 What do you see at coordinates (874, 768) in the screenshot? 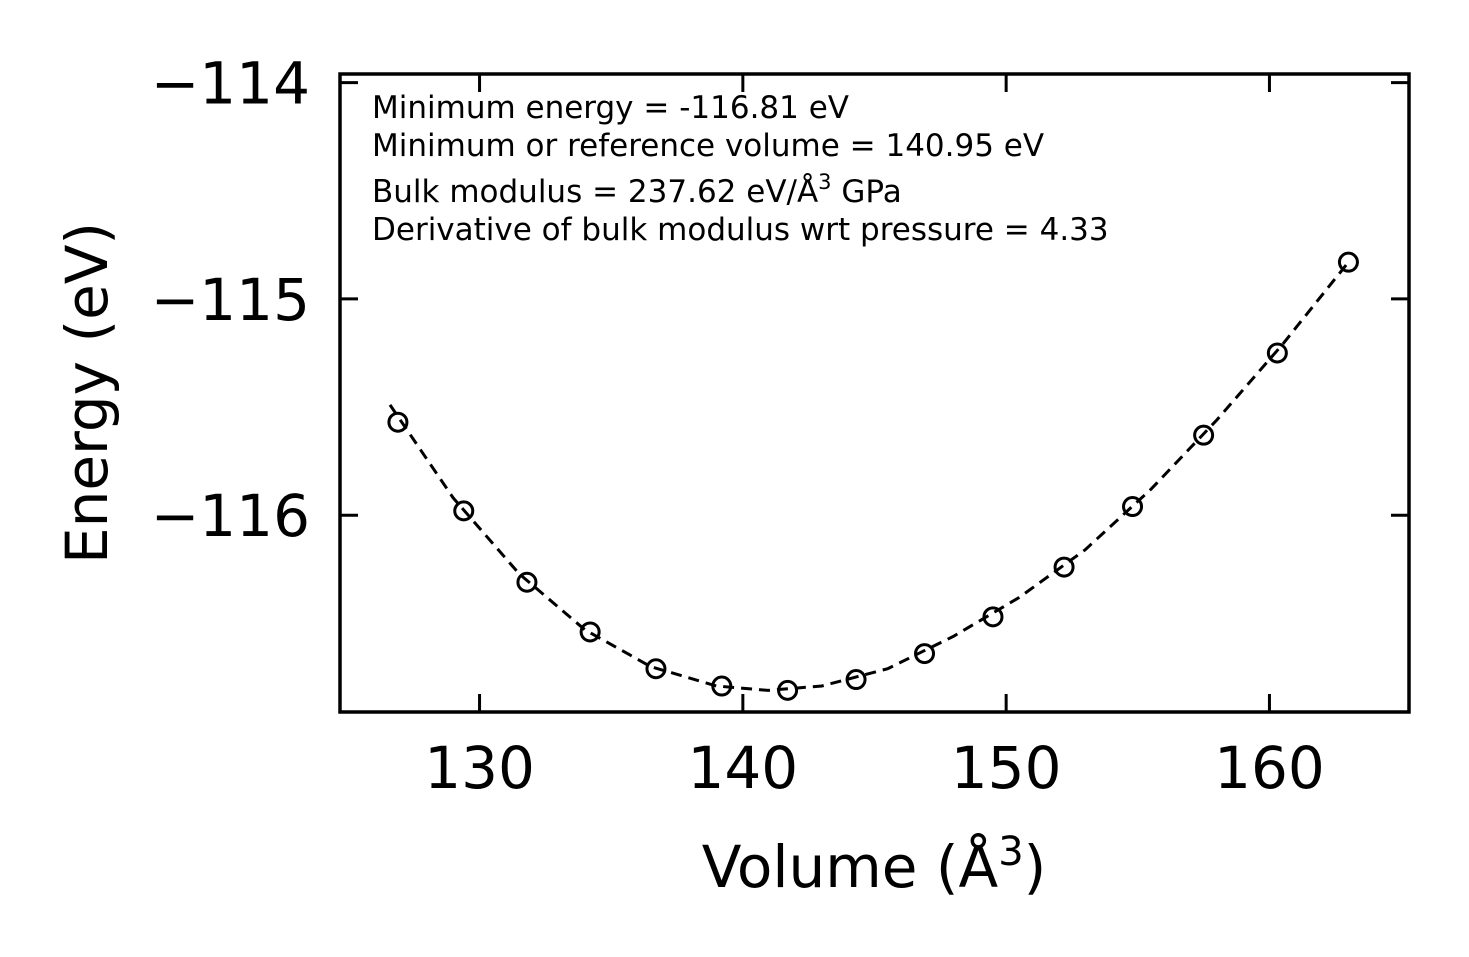
I see `x-tick-labels: 130 140 150 160` at bounding box center [874, 768].